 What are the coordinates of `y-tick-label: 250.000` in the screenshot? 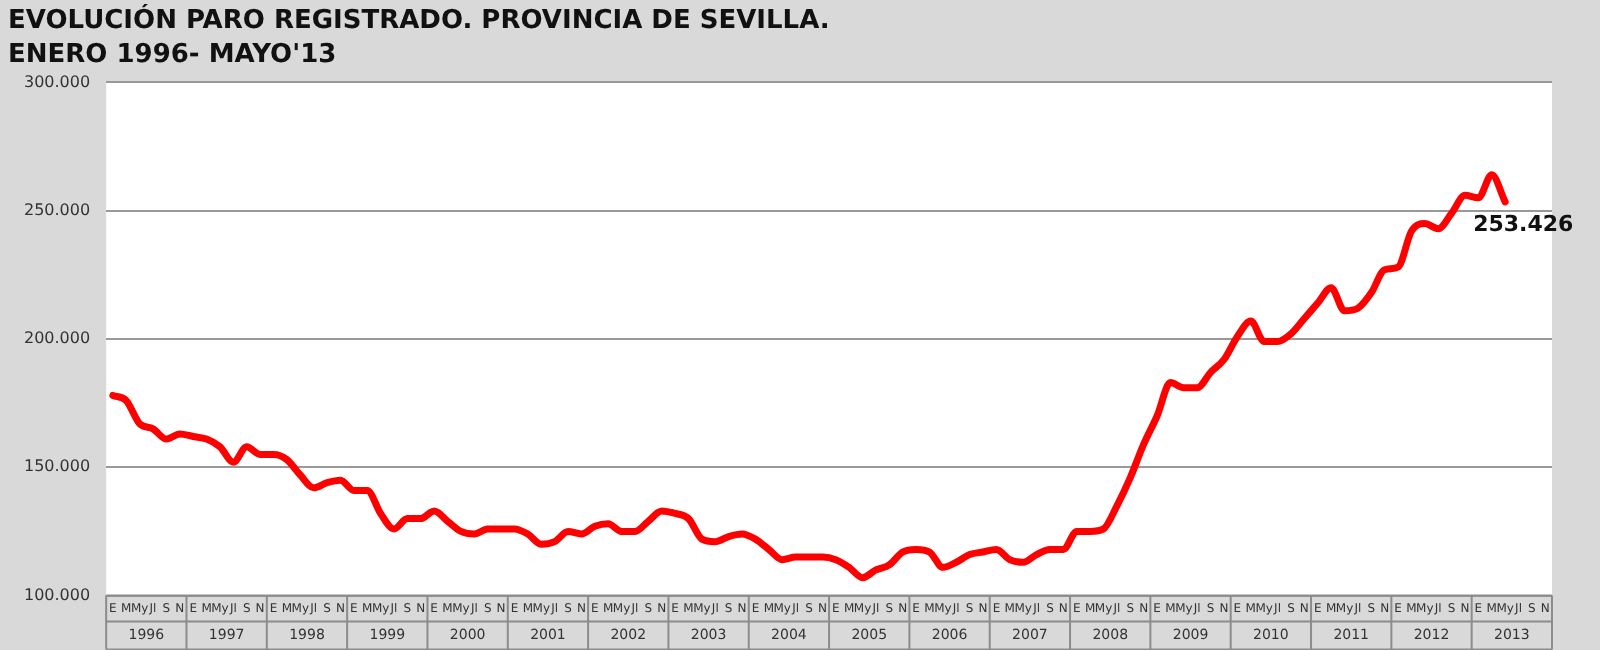 It's located at (57, 209).